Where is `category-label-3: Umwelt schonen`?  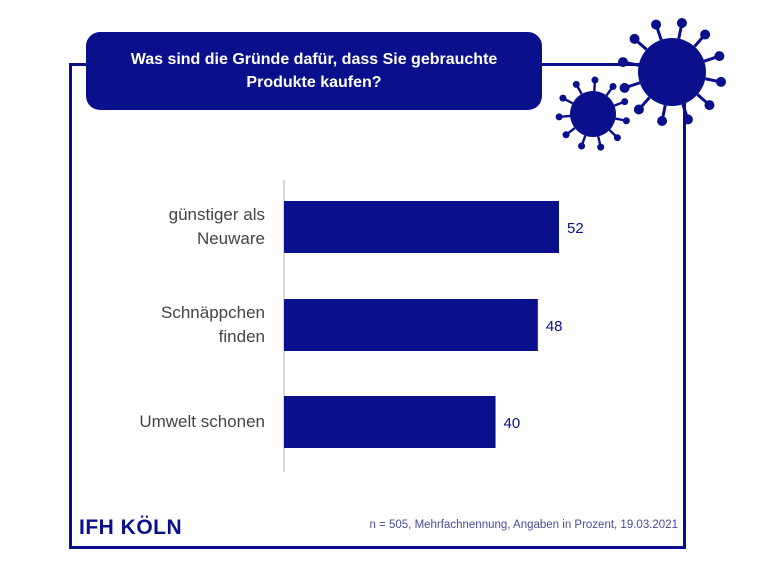 category-label-3: Umwelt schonen is located at coordinates (165, 422).